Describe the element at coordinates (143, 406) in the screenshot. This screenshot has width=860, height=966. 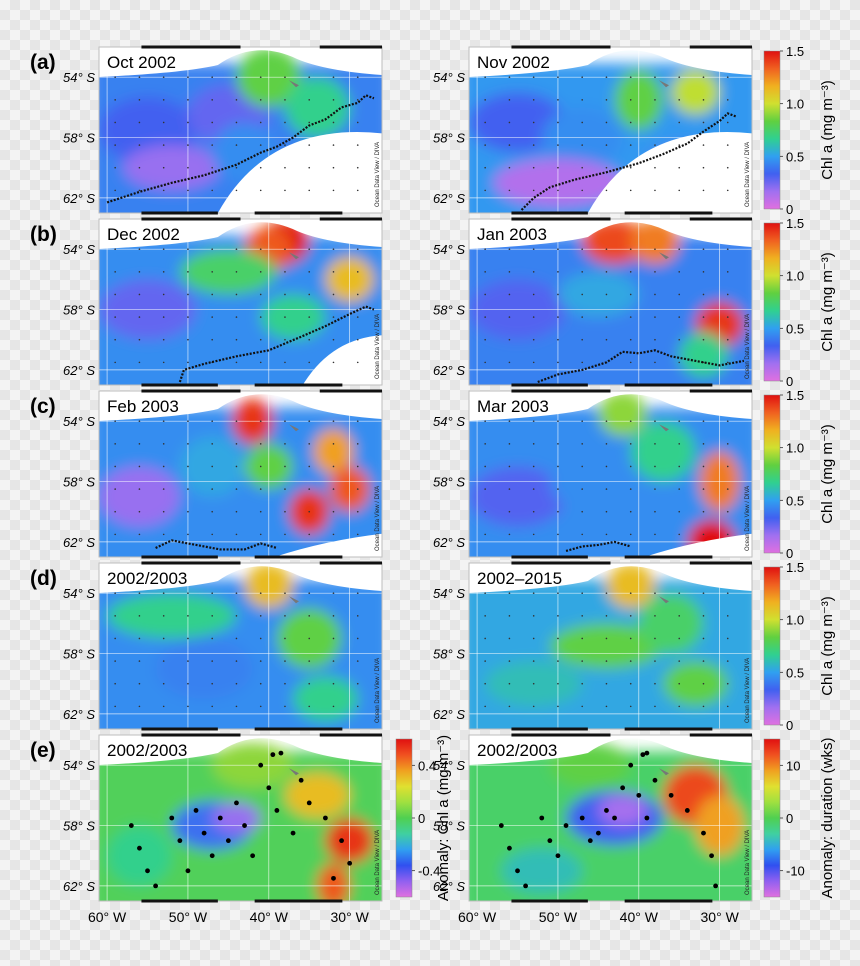
I see `panel-title: Feb 2003` at that location.